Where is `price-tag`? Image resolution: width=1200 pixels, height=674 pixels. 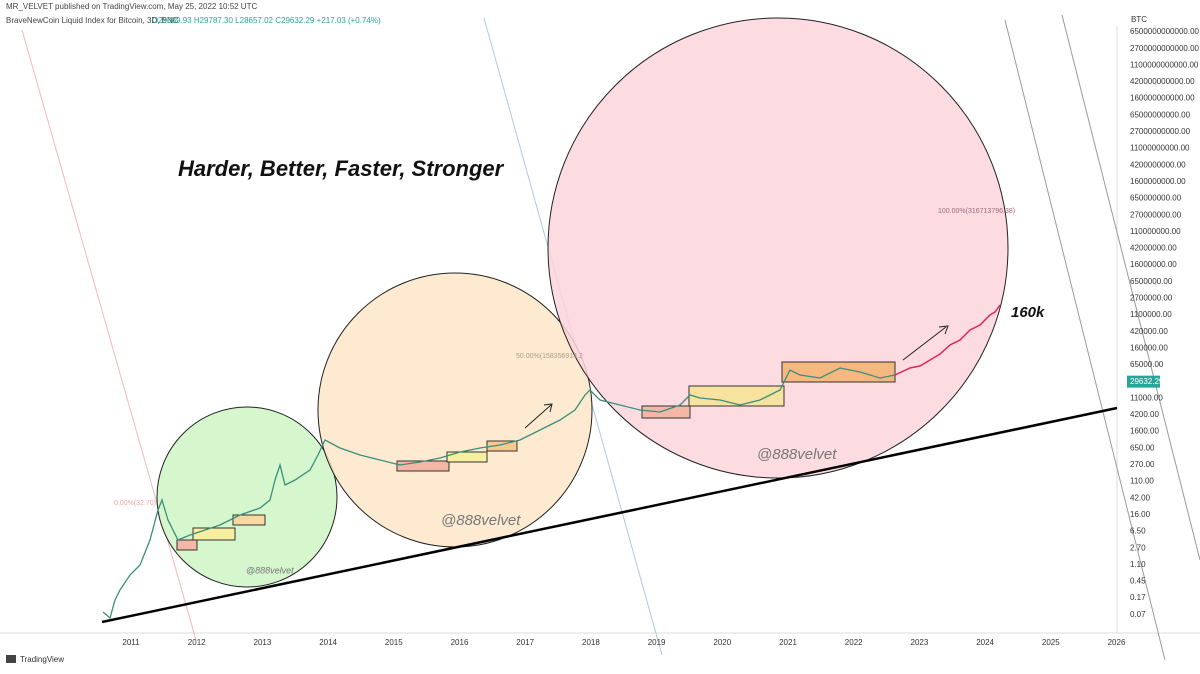
price-tag is located at coordinates (1143, 381).